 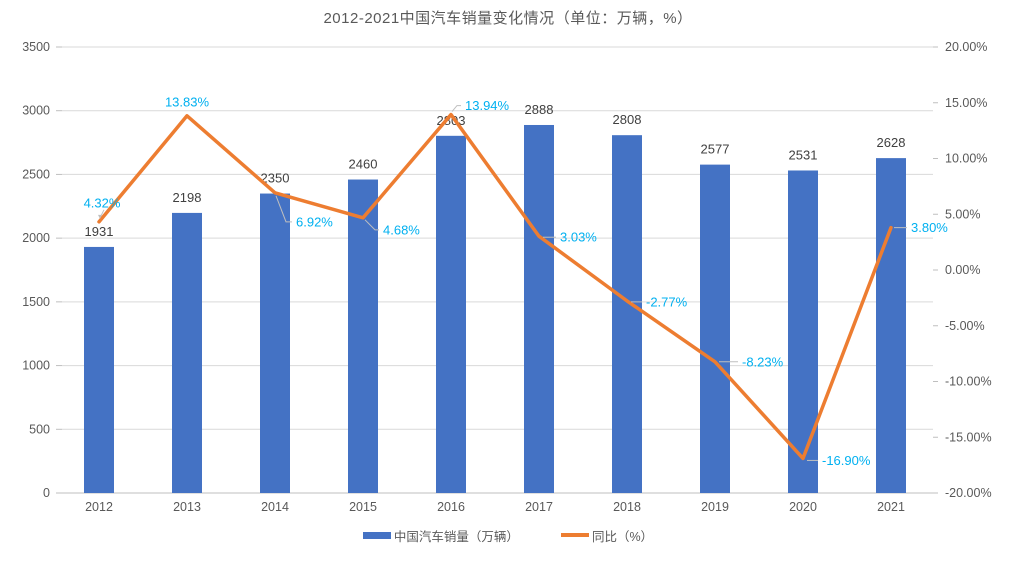 What do you see at coordinates (39, 429) in the screenshot?
I see `left-axis-tick-label: 500` at bounding box center [39, 429].